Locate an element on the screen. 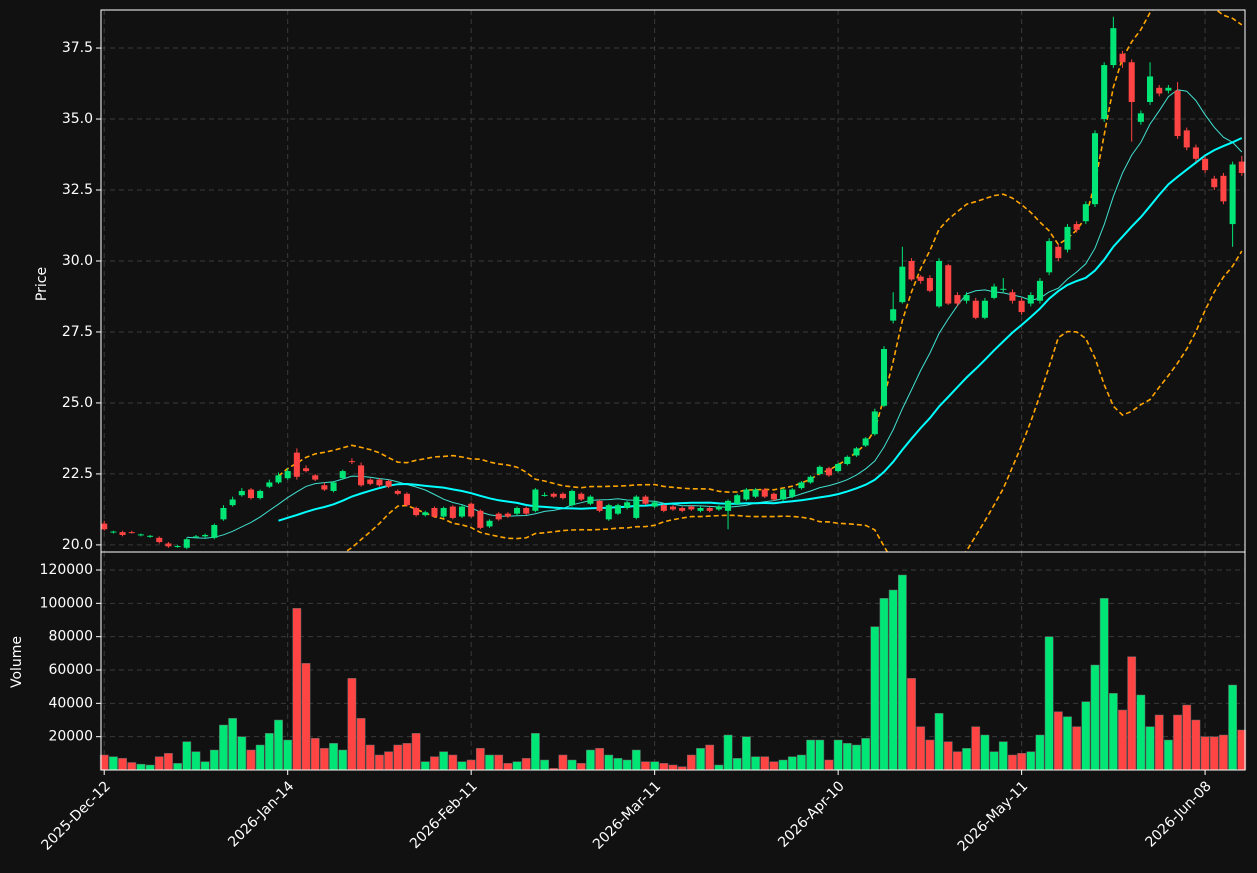 The width and height of the screenshot is (1257, 873). y-tick-label: 100000 is located at coordinates (66, 603).